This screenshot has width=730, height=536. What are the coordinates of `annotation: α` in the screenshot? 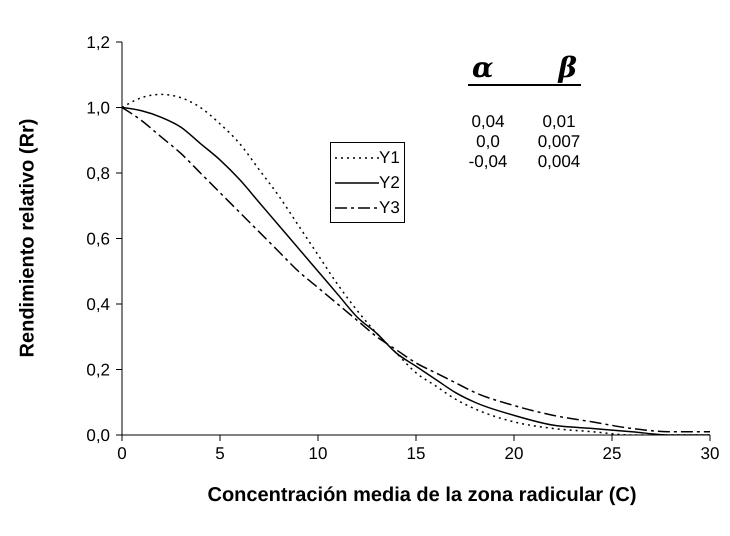 It's located at (483, 67).